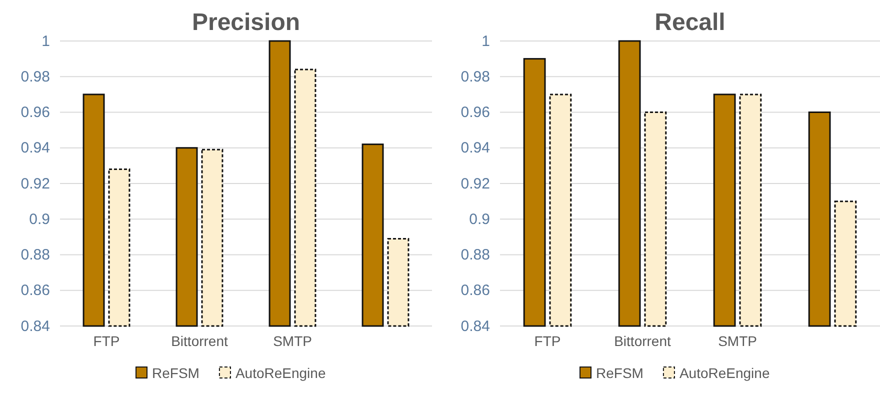 The height and width of the screenshot is (411, 880). What do you see at coordinates (246, 22) in the screenshot?
I see `chart-title: Precision` at bounding box center [246, 22].